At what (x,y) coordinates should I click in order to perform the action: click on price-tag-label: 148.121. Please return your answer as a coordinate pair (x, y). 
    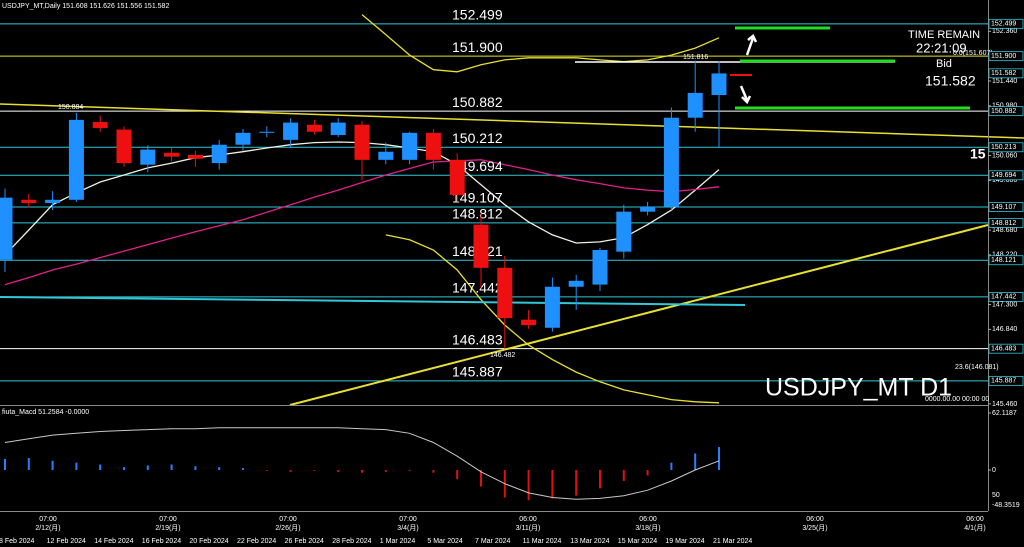
    Looking at the image, I should click on (1003, 260).